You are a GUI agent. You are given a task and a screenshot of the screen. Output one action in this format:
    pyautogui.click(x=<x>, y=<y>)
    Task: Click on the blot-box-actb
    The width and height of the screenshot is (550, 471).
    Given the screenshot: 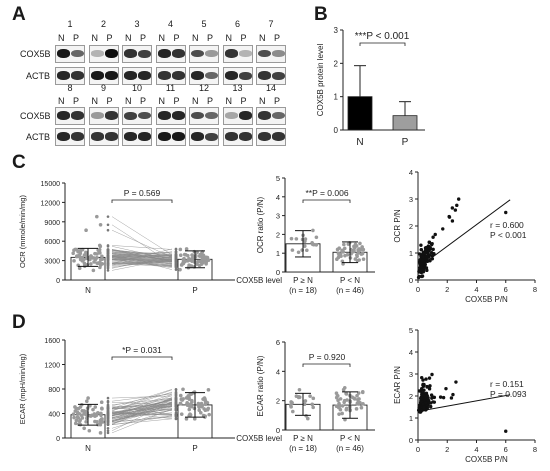 What is the action you would take?
    pyautogui.click(x=204, y=76)
    